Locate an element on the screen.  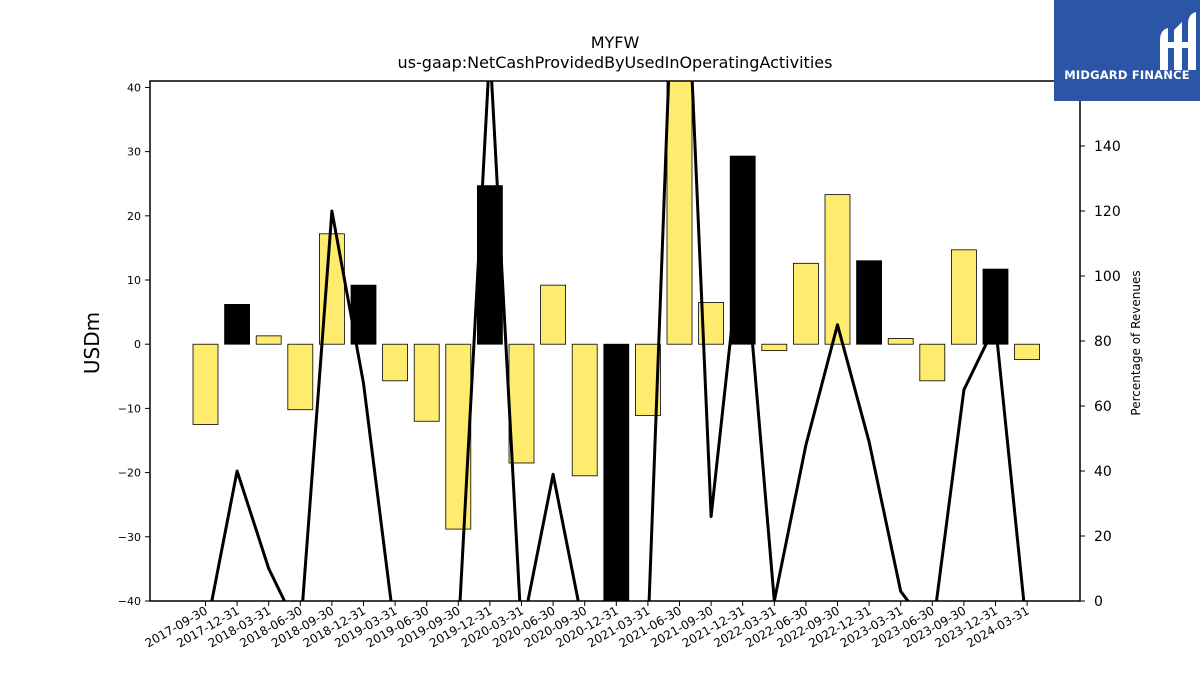
y-tick-label: −30 is located at coordinates (129, 537).